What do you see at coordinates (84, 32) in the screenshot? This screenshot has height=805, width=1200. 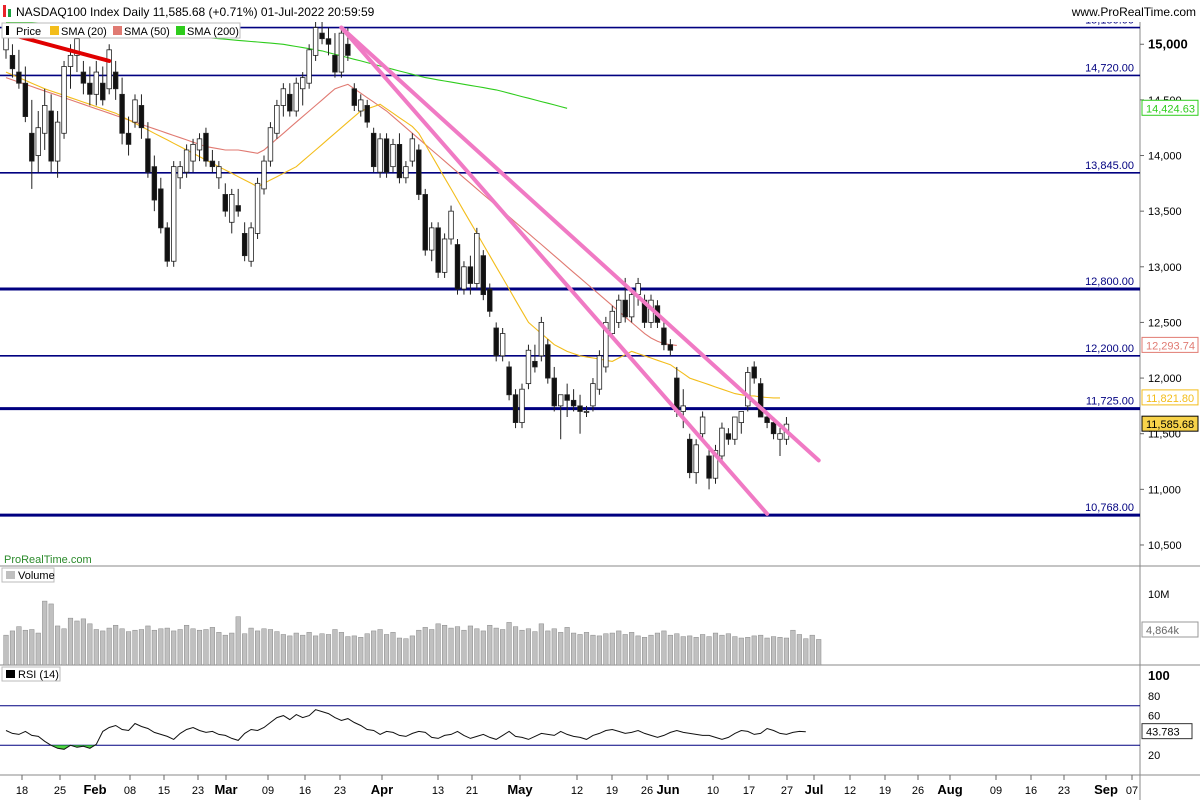 I see `legend-sma20: SMA (20)` at bounding box center [84, 32].